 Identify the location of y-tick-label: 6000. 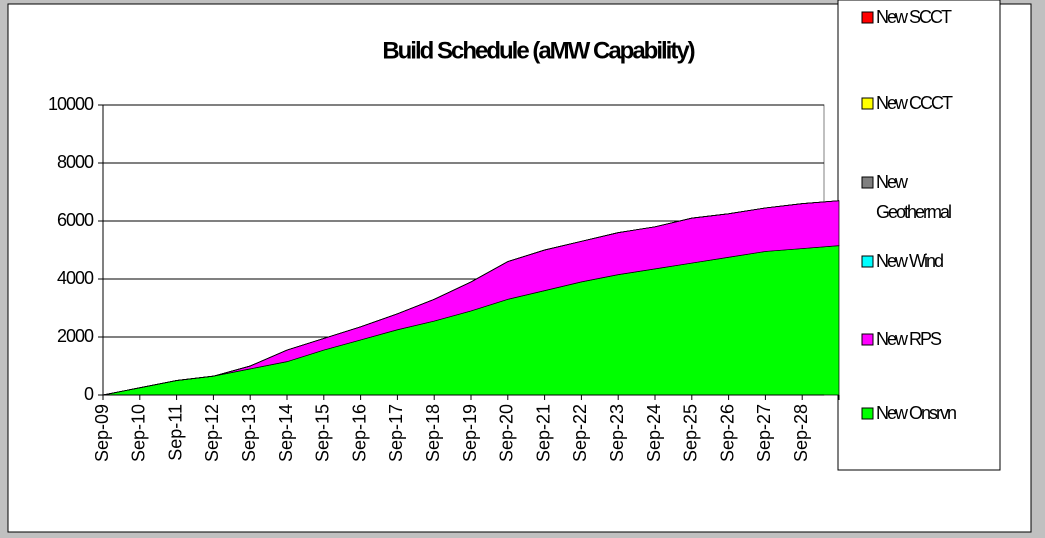
(75, 220).